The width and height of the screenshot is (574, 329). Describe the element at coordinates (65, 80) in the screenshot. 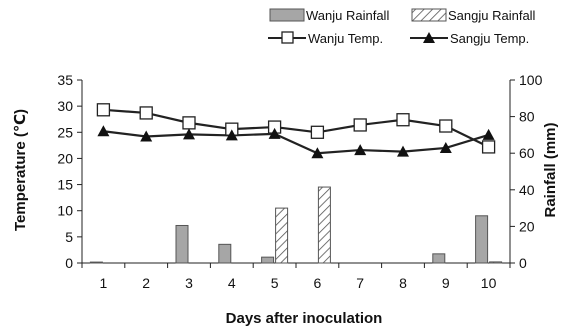

I see `y-left-tick-label: 35` at that location.